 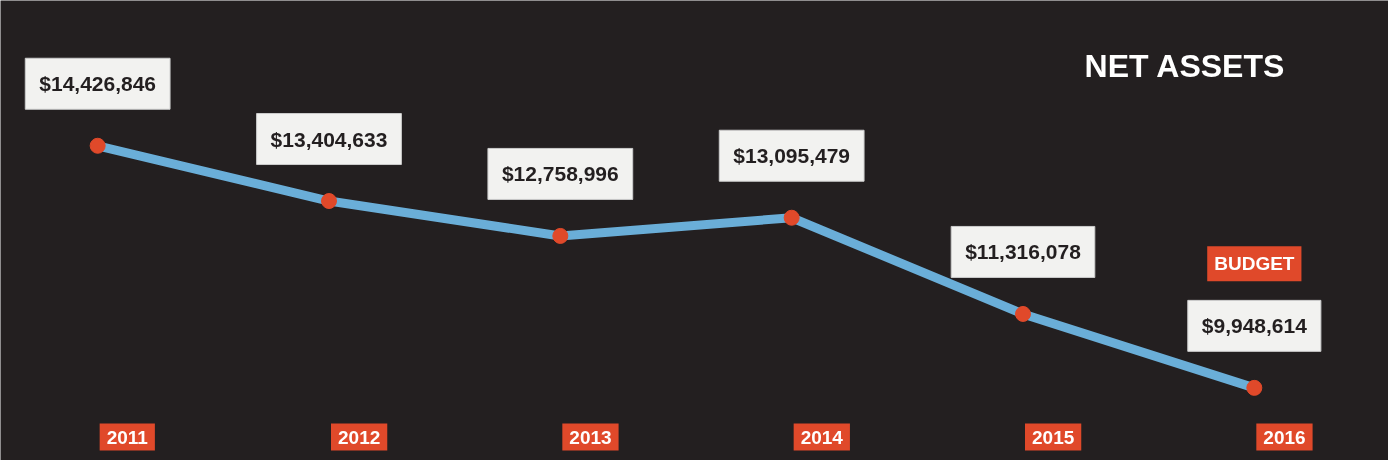 What do you see at coordinates (1184, 65) in the screenshot?
I see `chart-title: NET ASSETS` at bounding box center [1184, 65].